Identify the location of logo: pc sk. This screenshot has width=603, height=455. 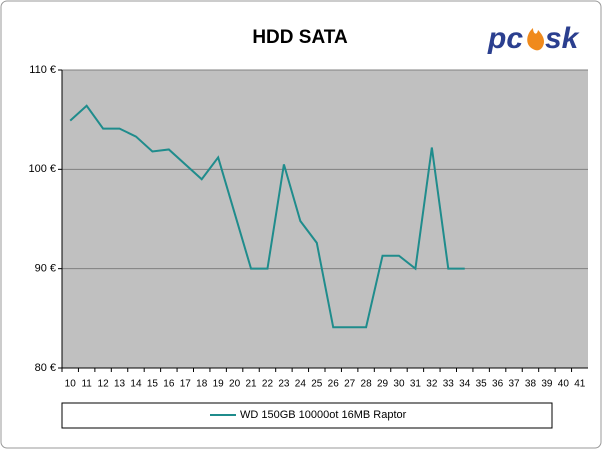
(533, 38).